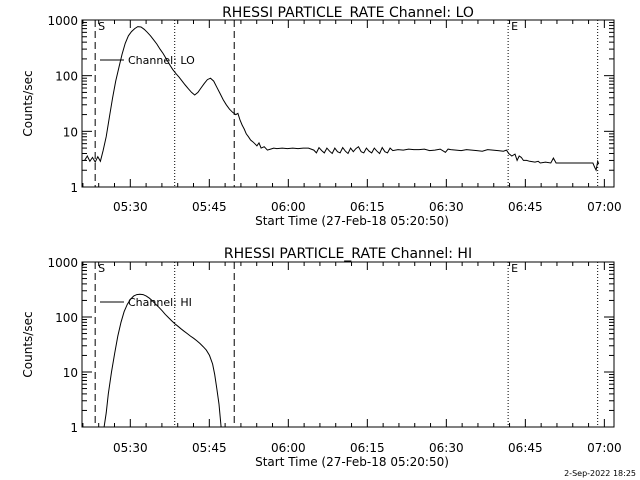  Describe the element at coordinates (348, 254) in the screenshot. I see `chart-title: RHESSI PARTICLE_RATE Channel: HI` at that location.